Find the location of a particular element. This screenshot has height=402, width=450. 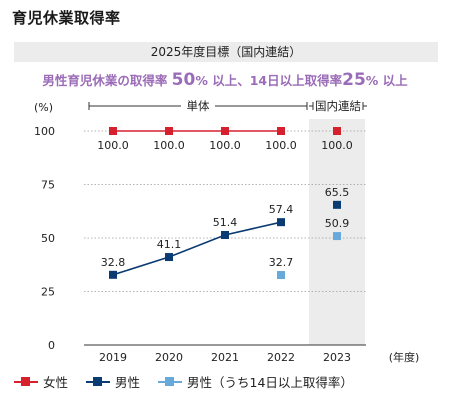

y-tick-label: 75 is located at coordinates (48, 185).